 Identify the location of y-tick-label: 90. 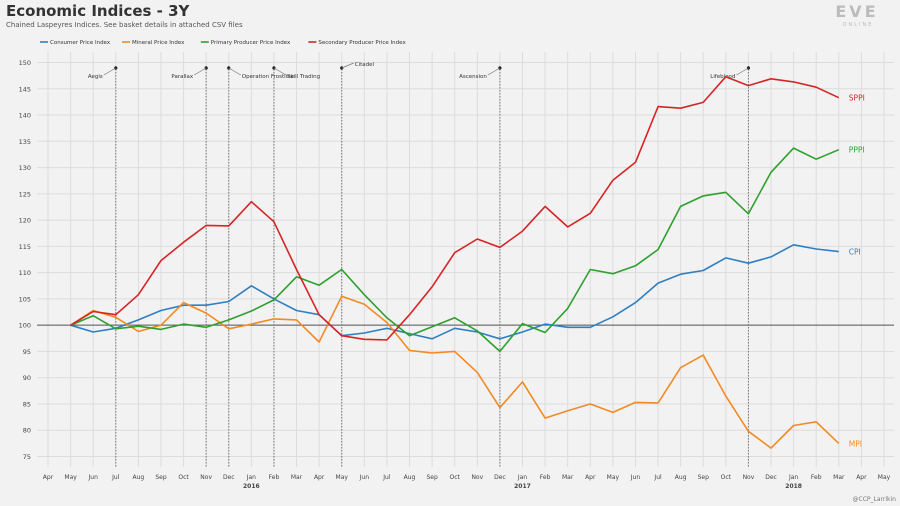
(27, 378).